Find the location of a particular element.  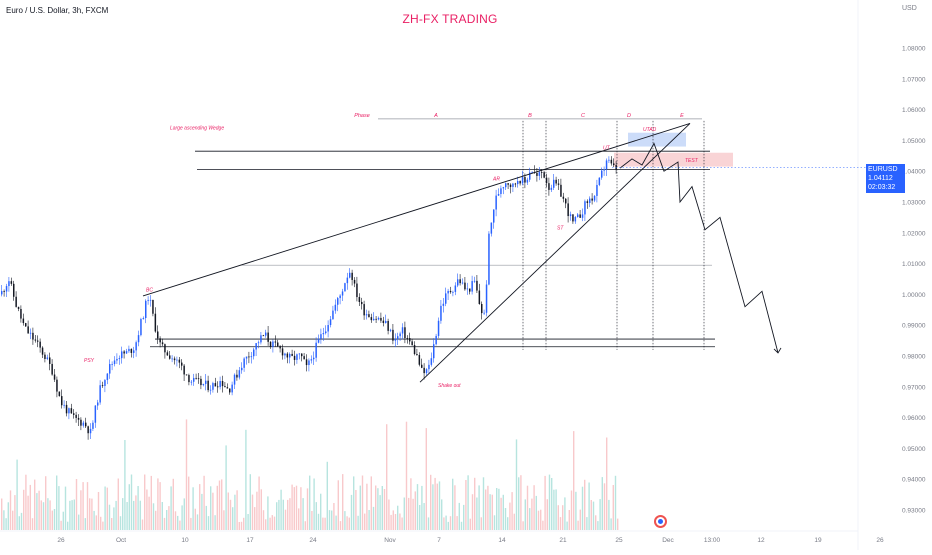

annotation-label: Shake out is located at coordinates (449, 386).